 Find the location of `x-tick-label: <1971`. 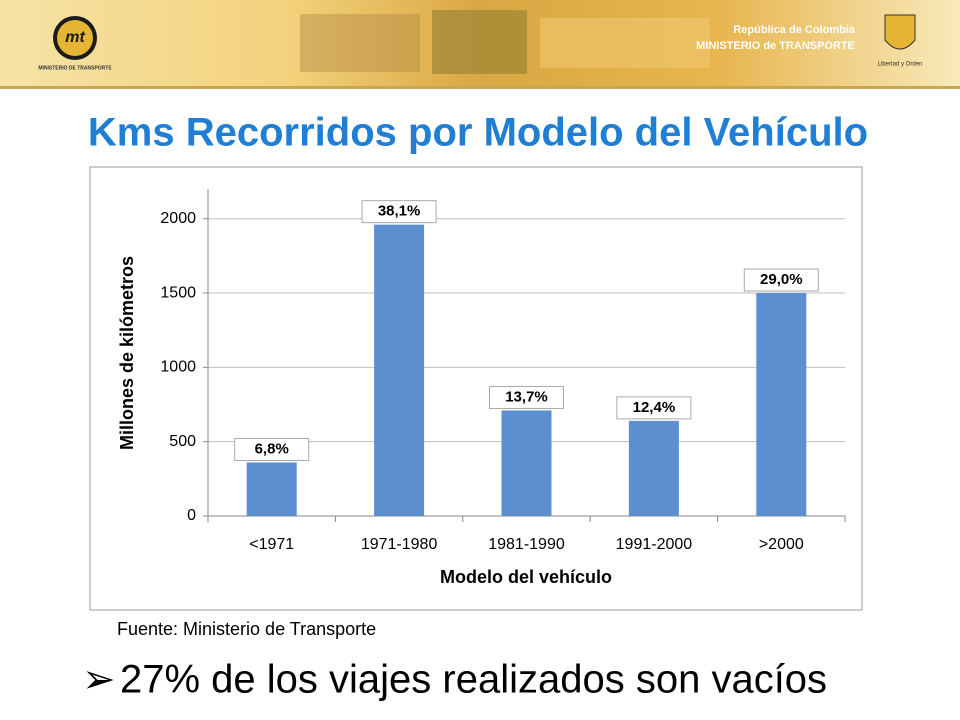

x-tick-label: <1971 is located at coordinates (271, 544).